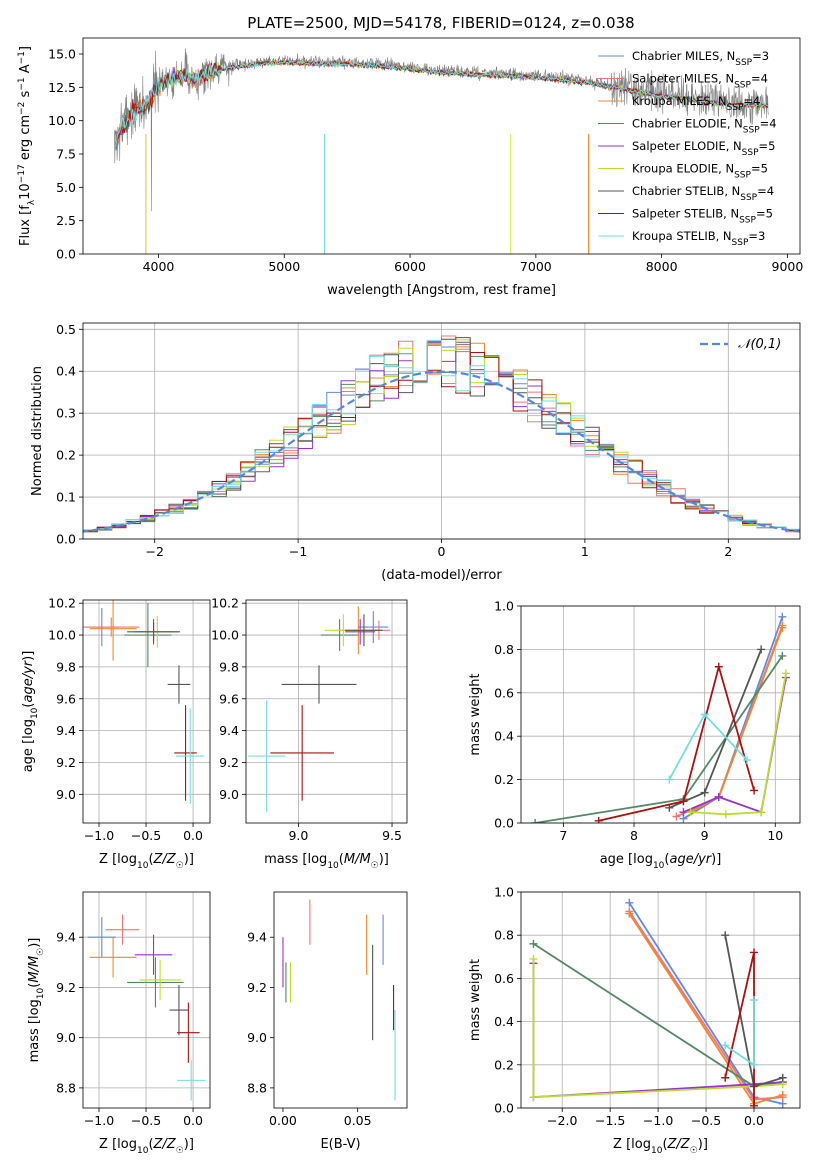  Describe the element at coordinates (410, 266) in the screenshot. I see `x-tick-label: 6000` at that location.